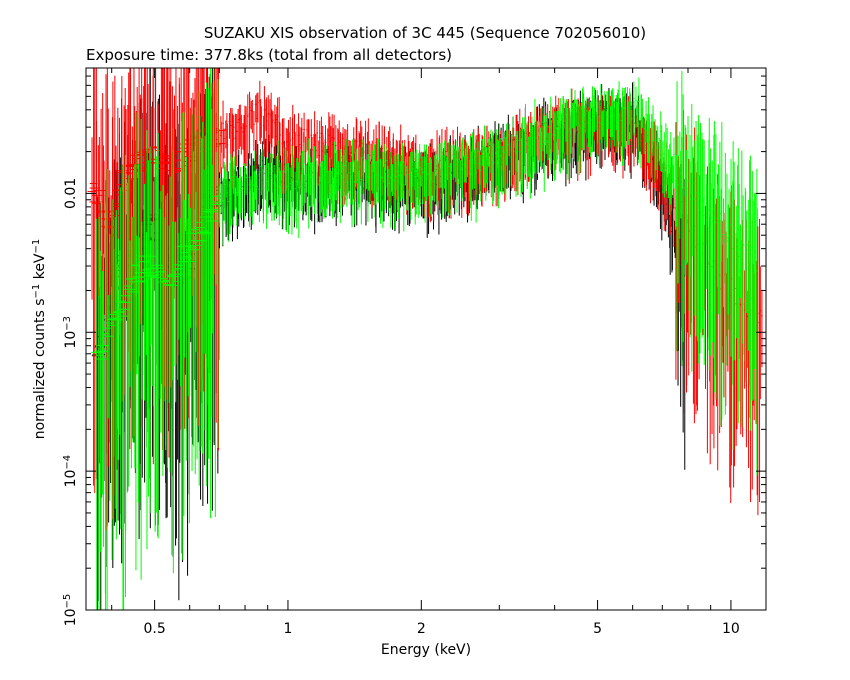 The width and height of the screenshot is (850, 680). I want to click on x-axis-label: Energy (keV), so click(426, 650).